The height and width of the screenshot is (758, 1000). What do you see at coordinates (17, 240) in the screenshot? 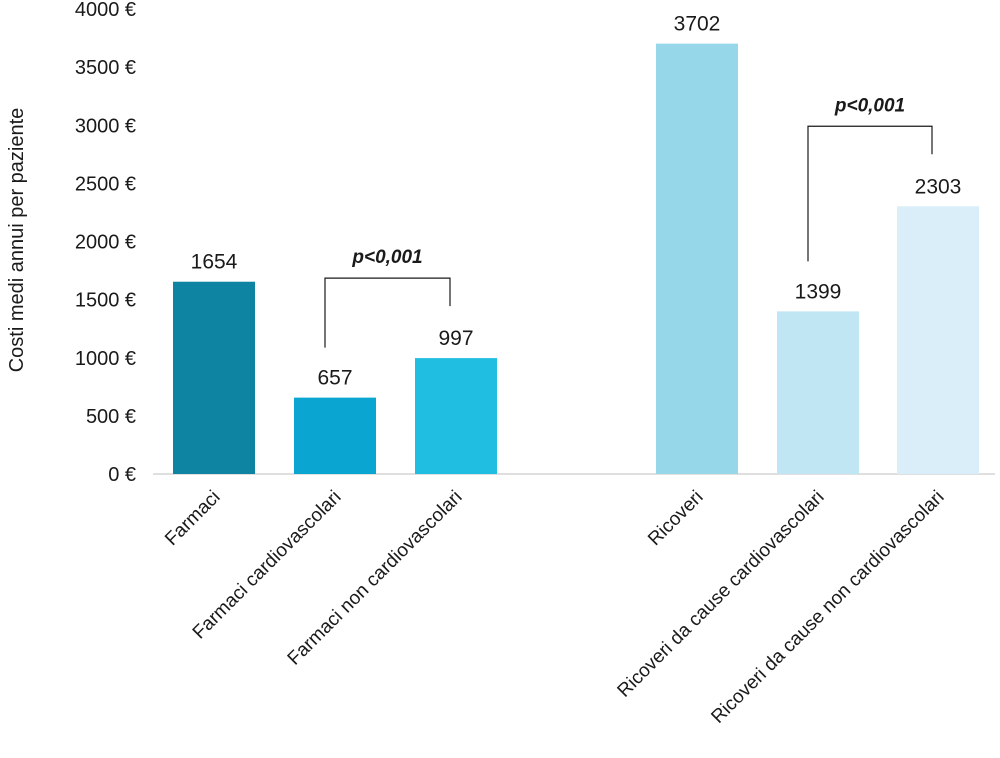
I see `y-axis-label: Costi medi annui per paziente` at bounding box center [17, 240].